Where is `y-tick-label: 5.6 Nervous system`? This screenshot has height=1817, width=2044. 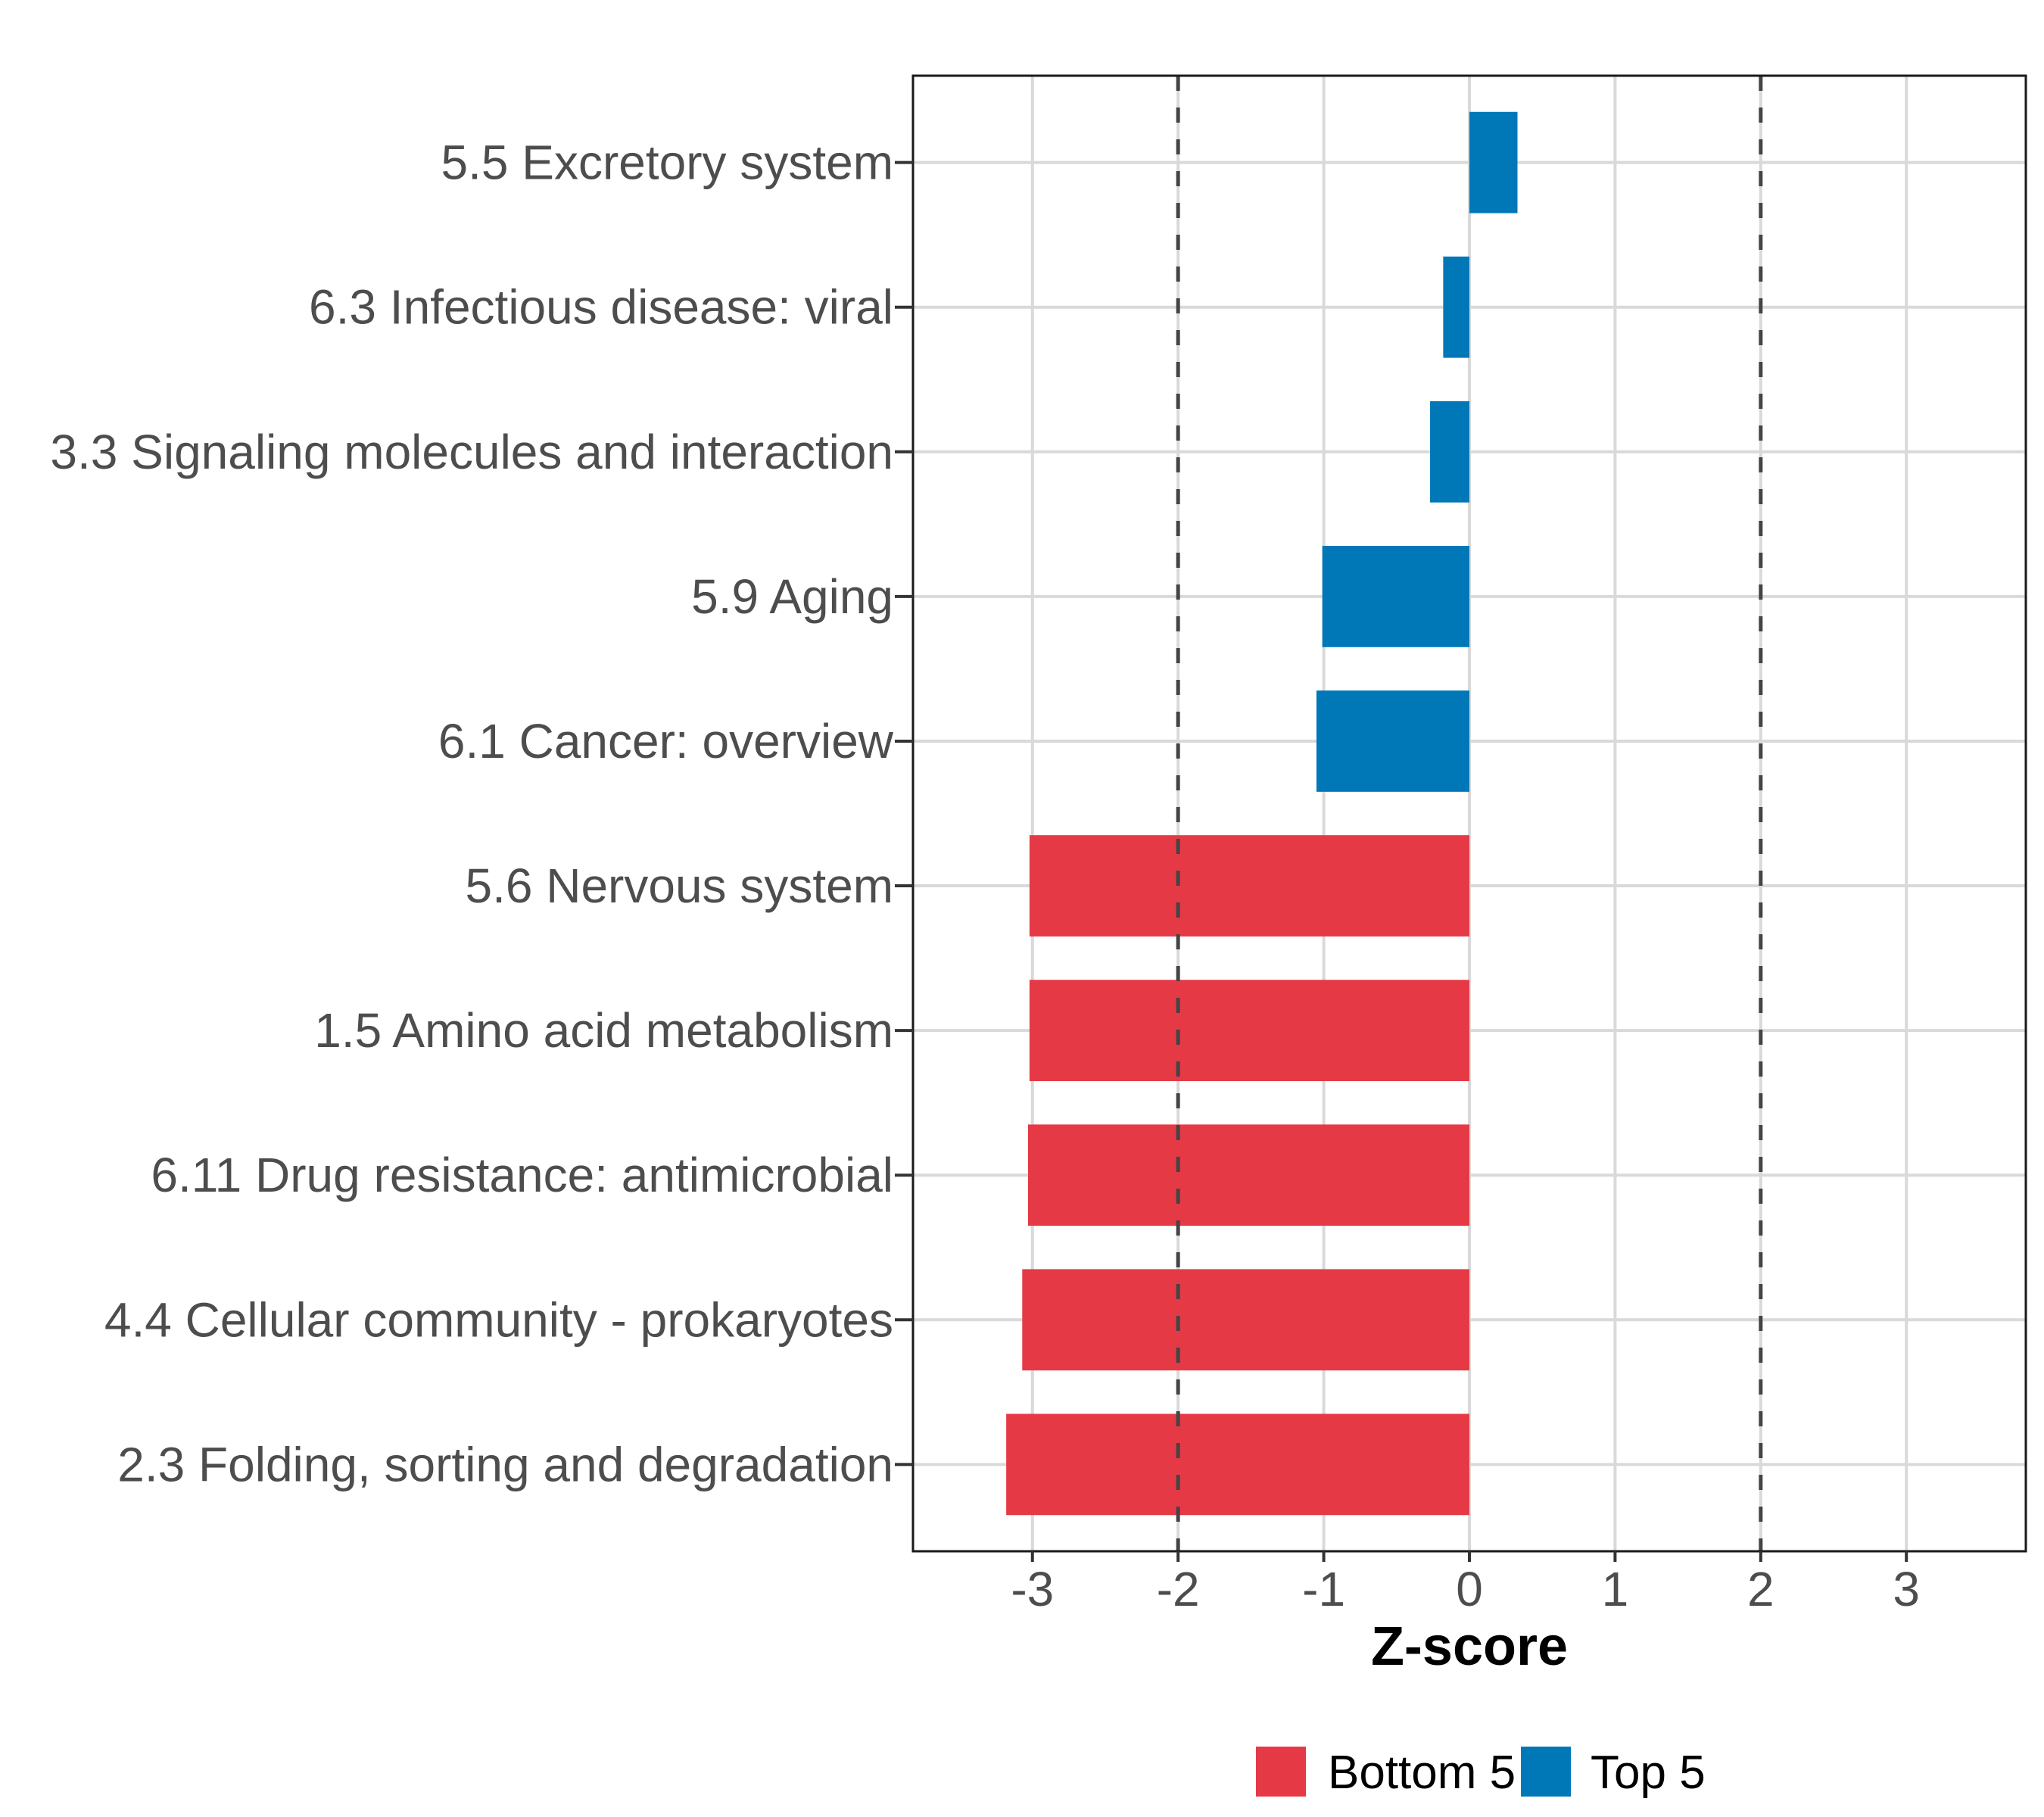 y-tick-label: 5.6 Nervous system is located at coordinates (679, 886).